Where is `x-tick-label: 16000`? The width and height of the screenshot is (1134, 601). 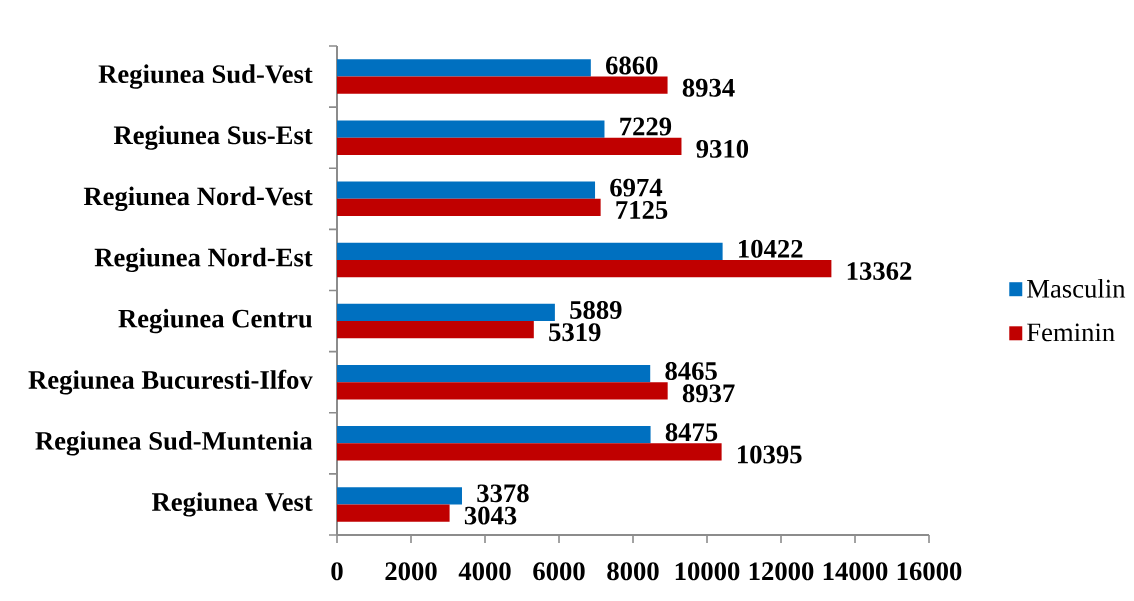 x-tick-label: 16000 is located at coordinates (929, 571).